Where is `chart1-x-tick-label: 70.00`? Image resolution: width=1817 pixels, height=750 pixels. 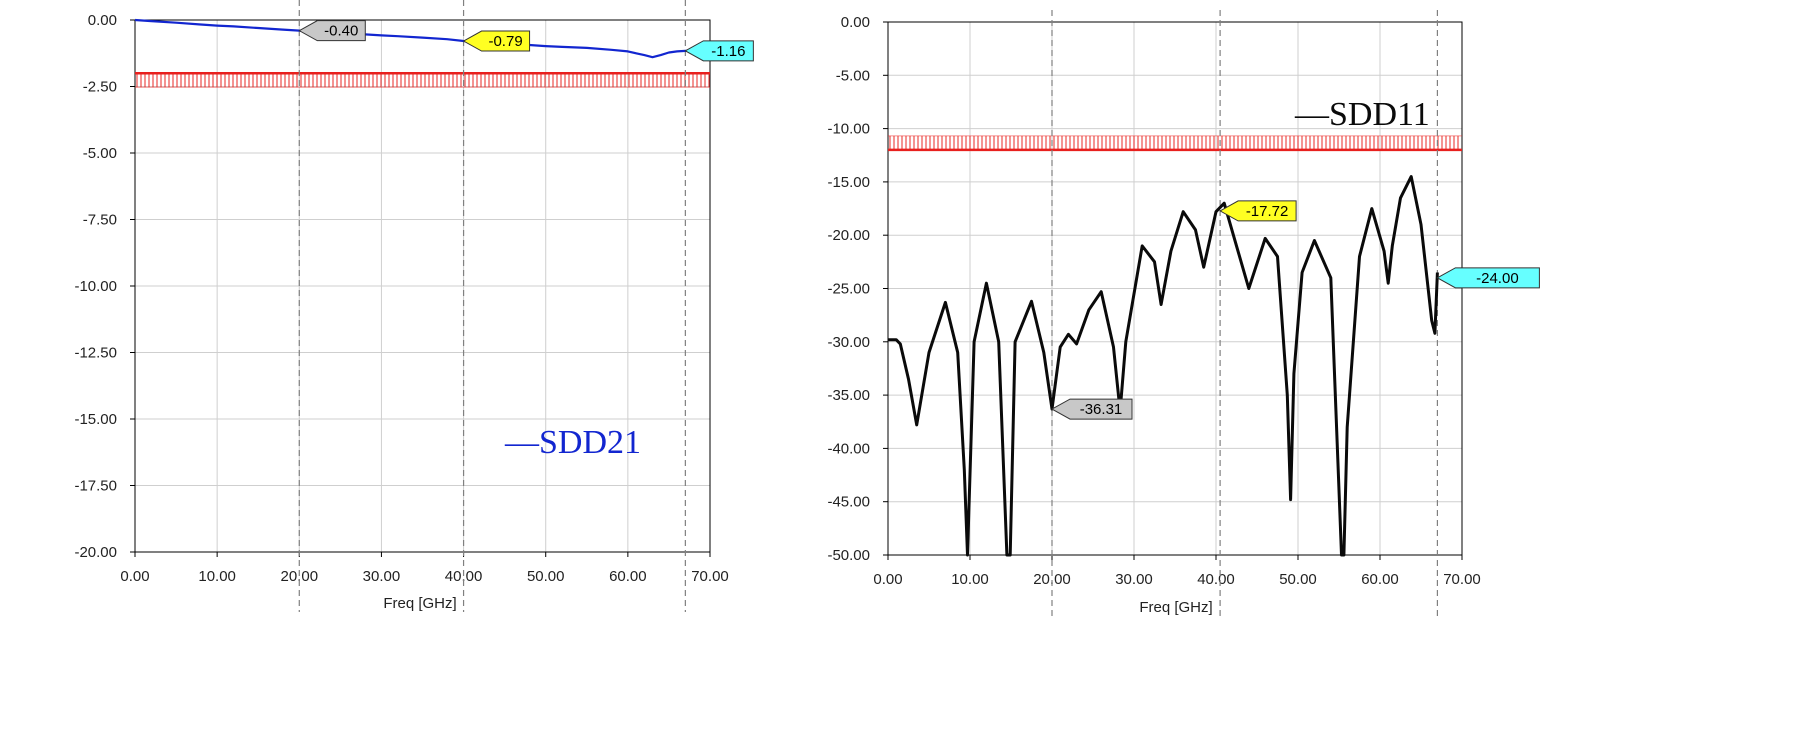 chart1-x-tick-label: 70.00 is located at coordinates (710, 576).